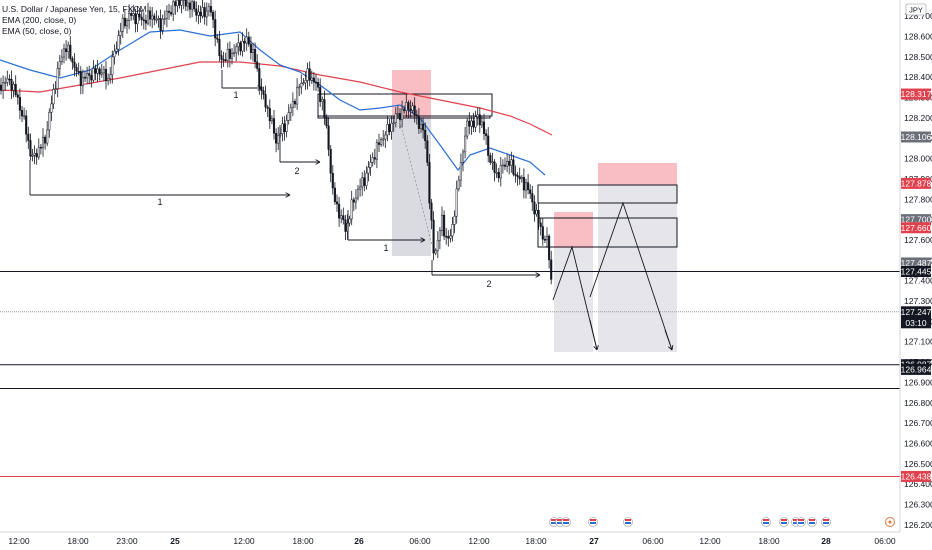  What do you see at coordinates (39, 20) in the screenshot?
I see `legend-ema200: EMA (200, close, 0)` at bounding box center [39, 20].